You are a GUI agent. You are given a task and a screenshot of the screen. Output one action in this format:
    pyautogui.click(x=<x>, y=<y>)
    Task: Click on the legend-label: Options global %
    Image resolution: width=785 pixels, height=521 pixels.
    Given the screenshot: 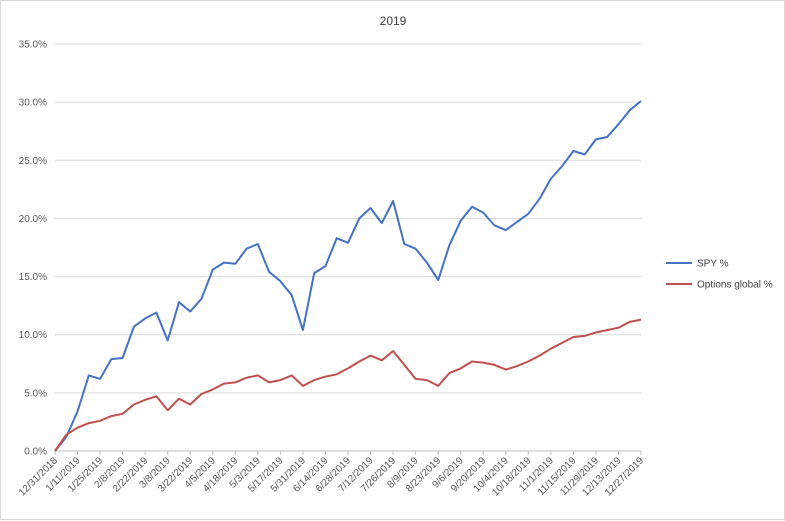 What is the action you would take?
    pyautogui.click(x=735, y=285)
    